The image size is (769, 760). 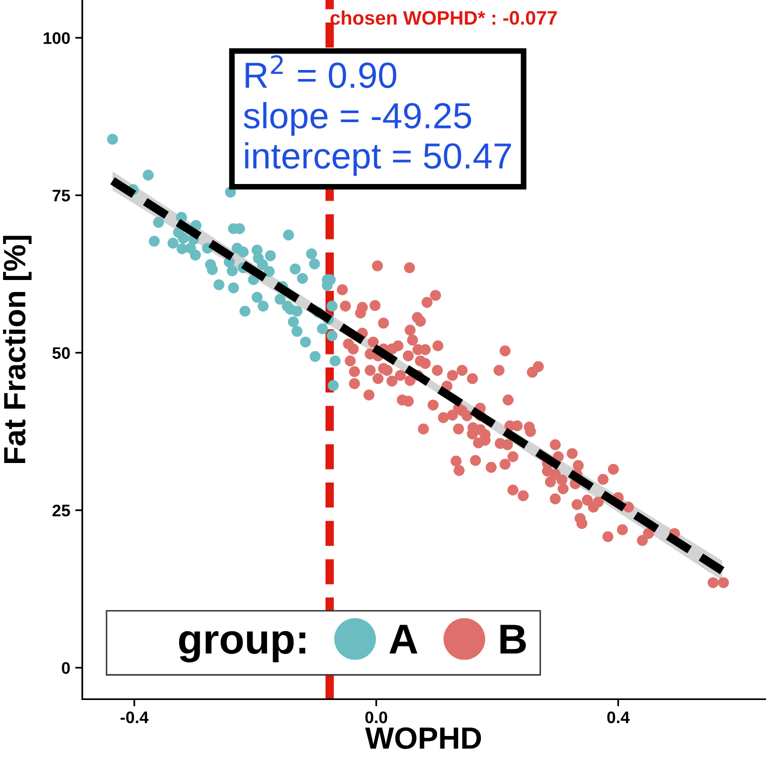 What do you see at coordinates (61, 510) in the screenshot?
I see `y-tick-label: 25` at bounding box center [61, 510].